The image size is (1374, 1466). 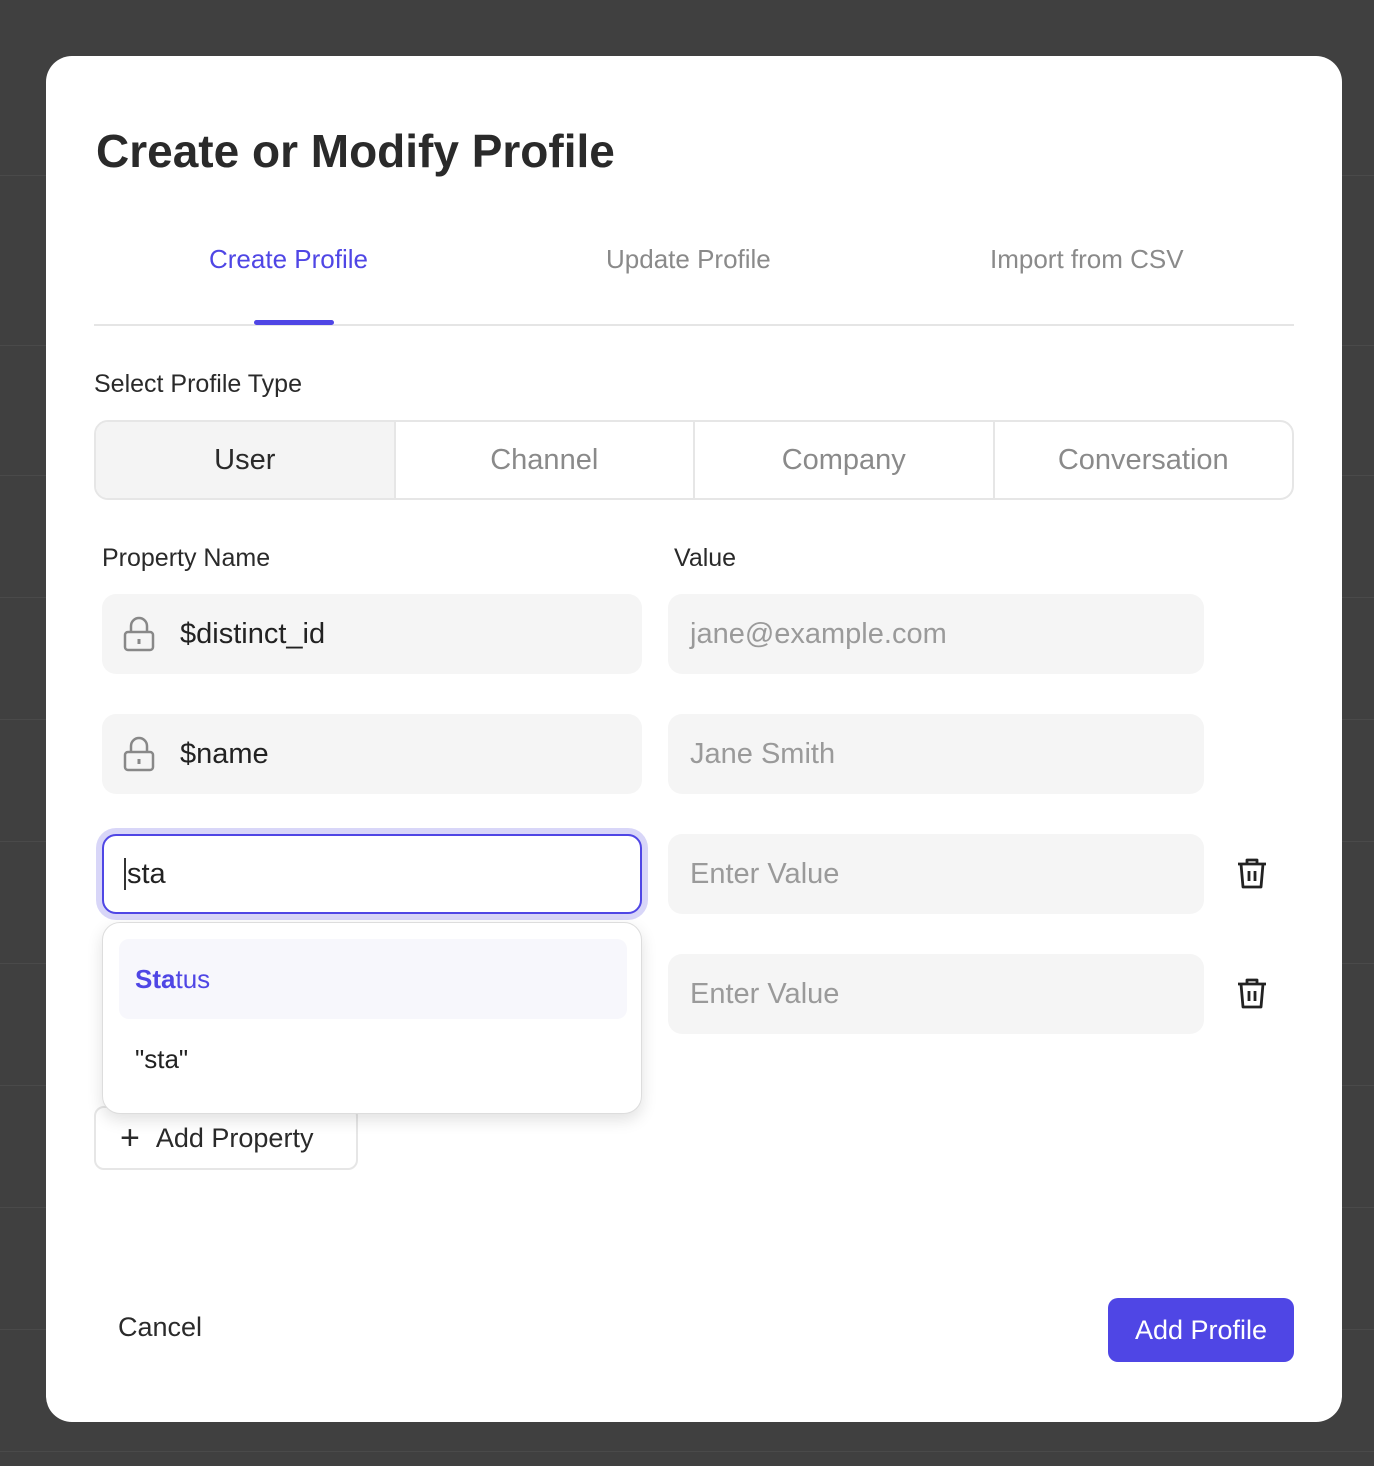 I want to click on profile-type-selector: User Channel Company Conversation, so click(x=694, y=460).